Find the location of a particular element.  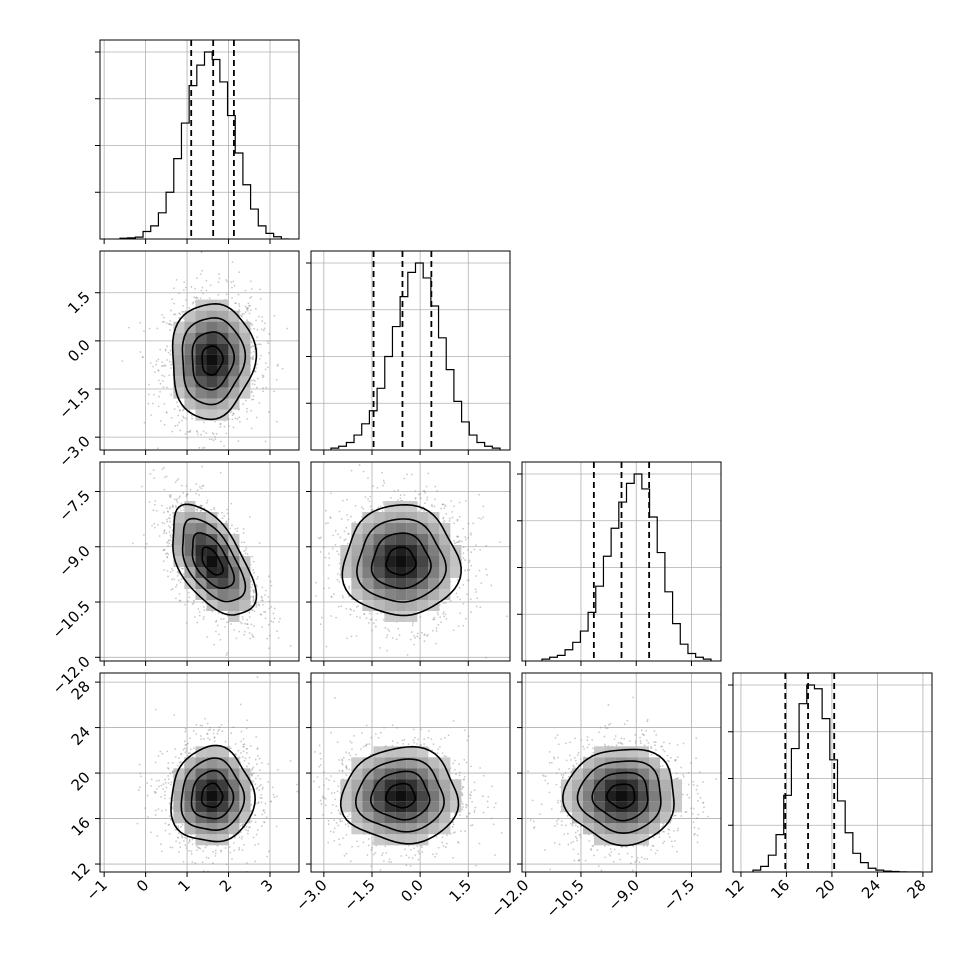

density-contour is located at coordinates (212, 360).